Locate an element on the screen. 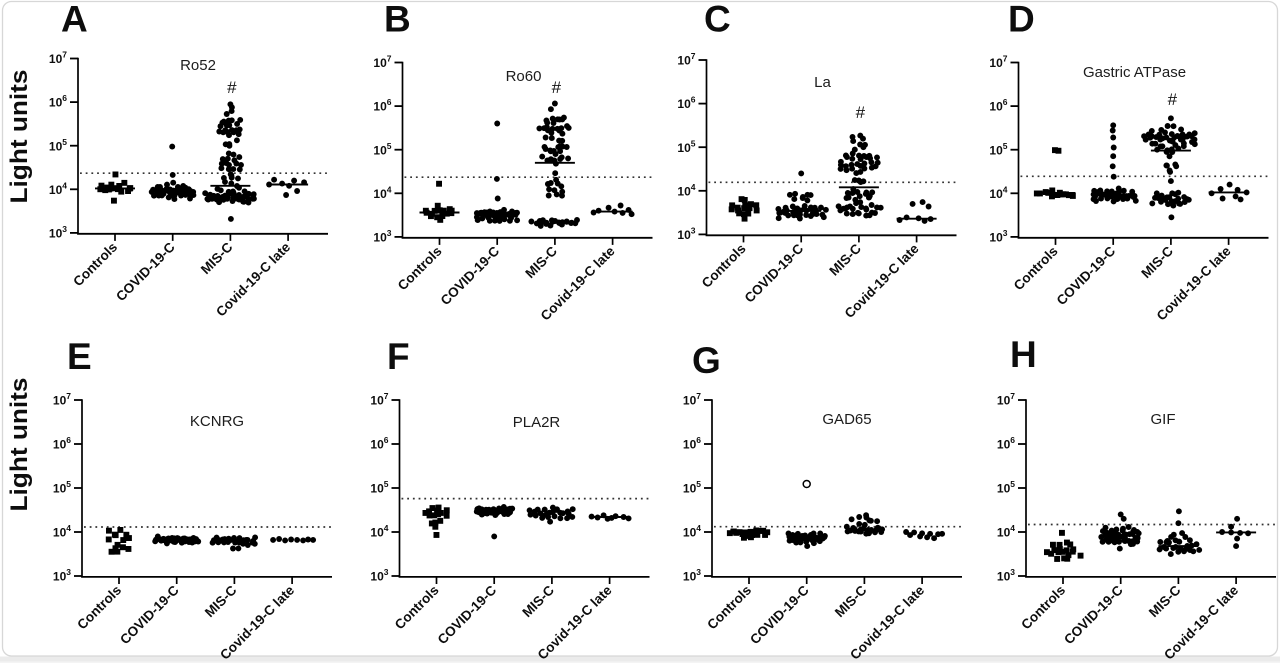 The image size is (1280, 668). svg-text: G is located at coordinates (706, 360).